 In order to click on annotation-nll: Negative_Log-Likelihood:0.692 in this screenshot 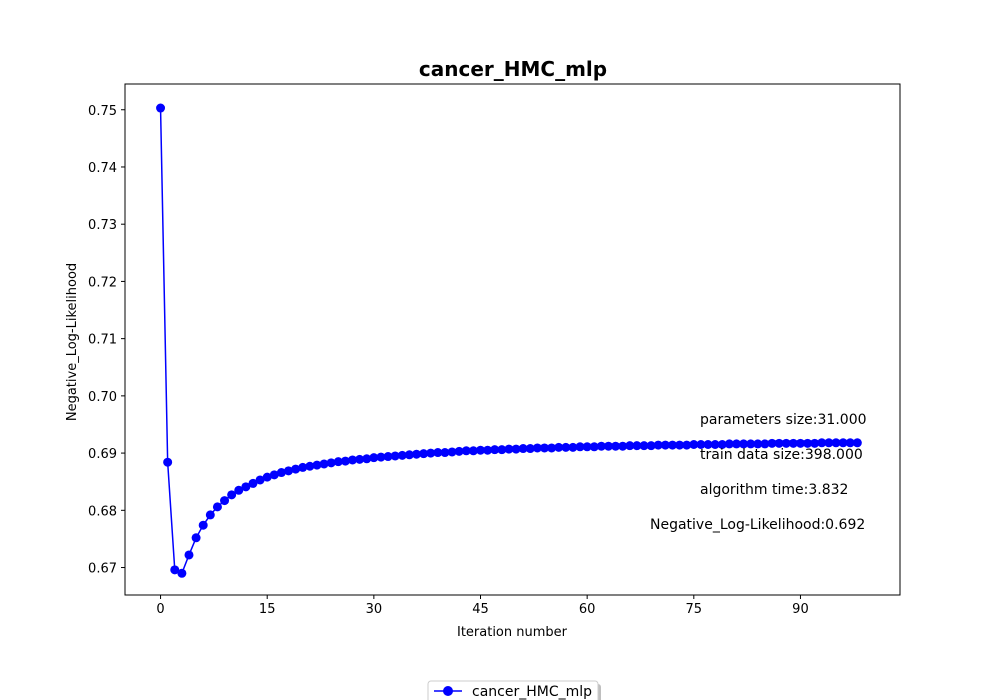, I will do `click(757, 525)`.